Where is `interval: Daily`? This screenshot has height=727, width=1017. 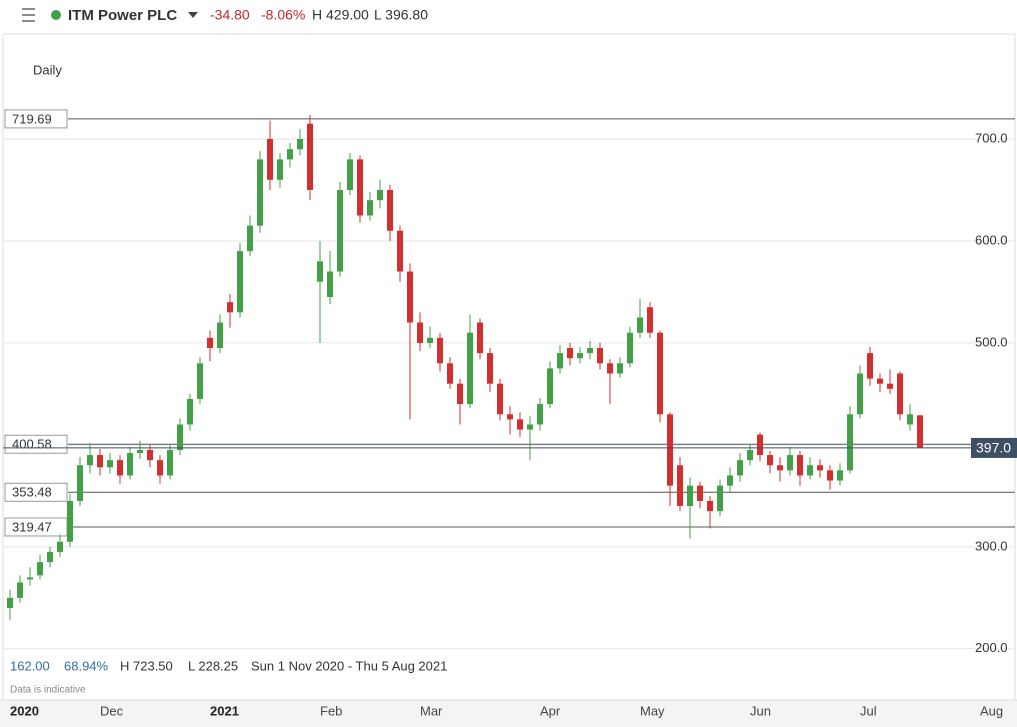 interval: Daily is located at coordinates (47, 69).